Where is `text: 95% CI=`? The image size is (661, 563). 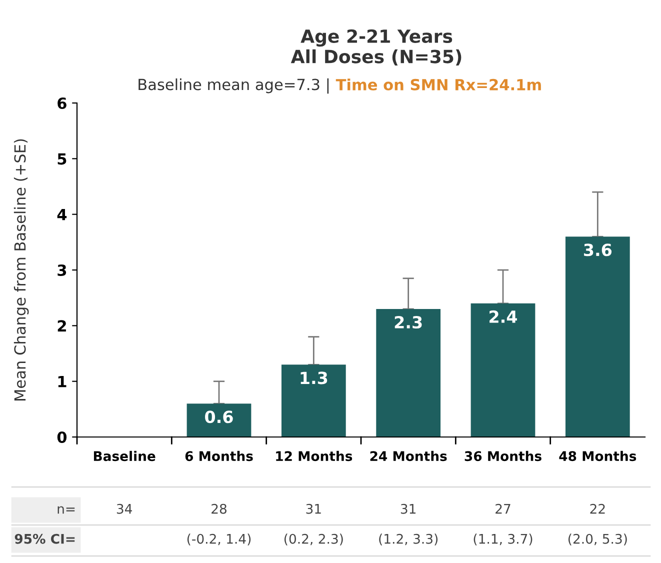 text: 95% CI= is located at coordinates (44, 539).